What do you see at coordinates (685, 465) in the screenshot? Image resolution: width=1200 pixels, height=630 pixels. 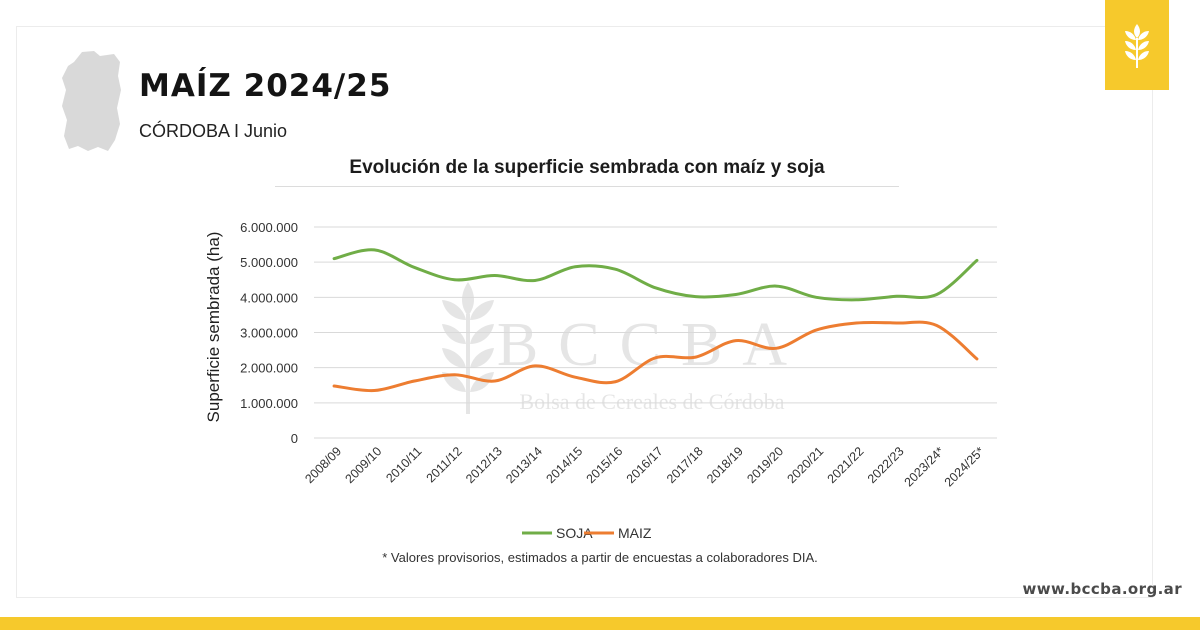 I see `x-tick-label: 2017/18` at bounding box center [685, 465].